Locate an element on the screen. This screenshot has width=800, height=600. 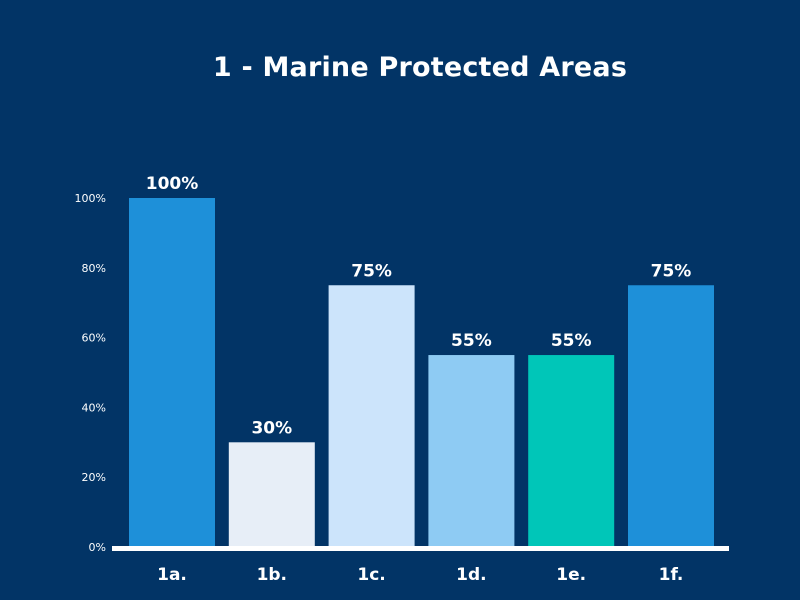
bar-1e is located at coordinates (571, 451).